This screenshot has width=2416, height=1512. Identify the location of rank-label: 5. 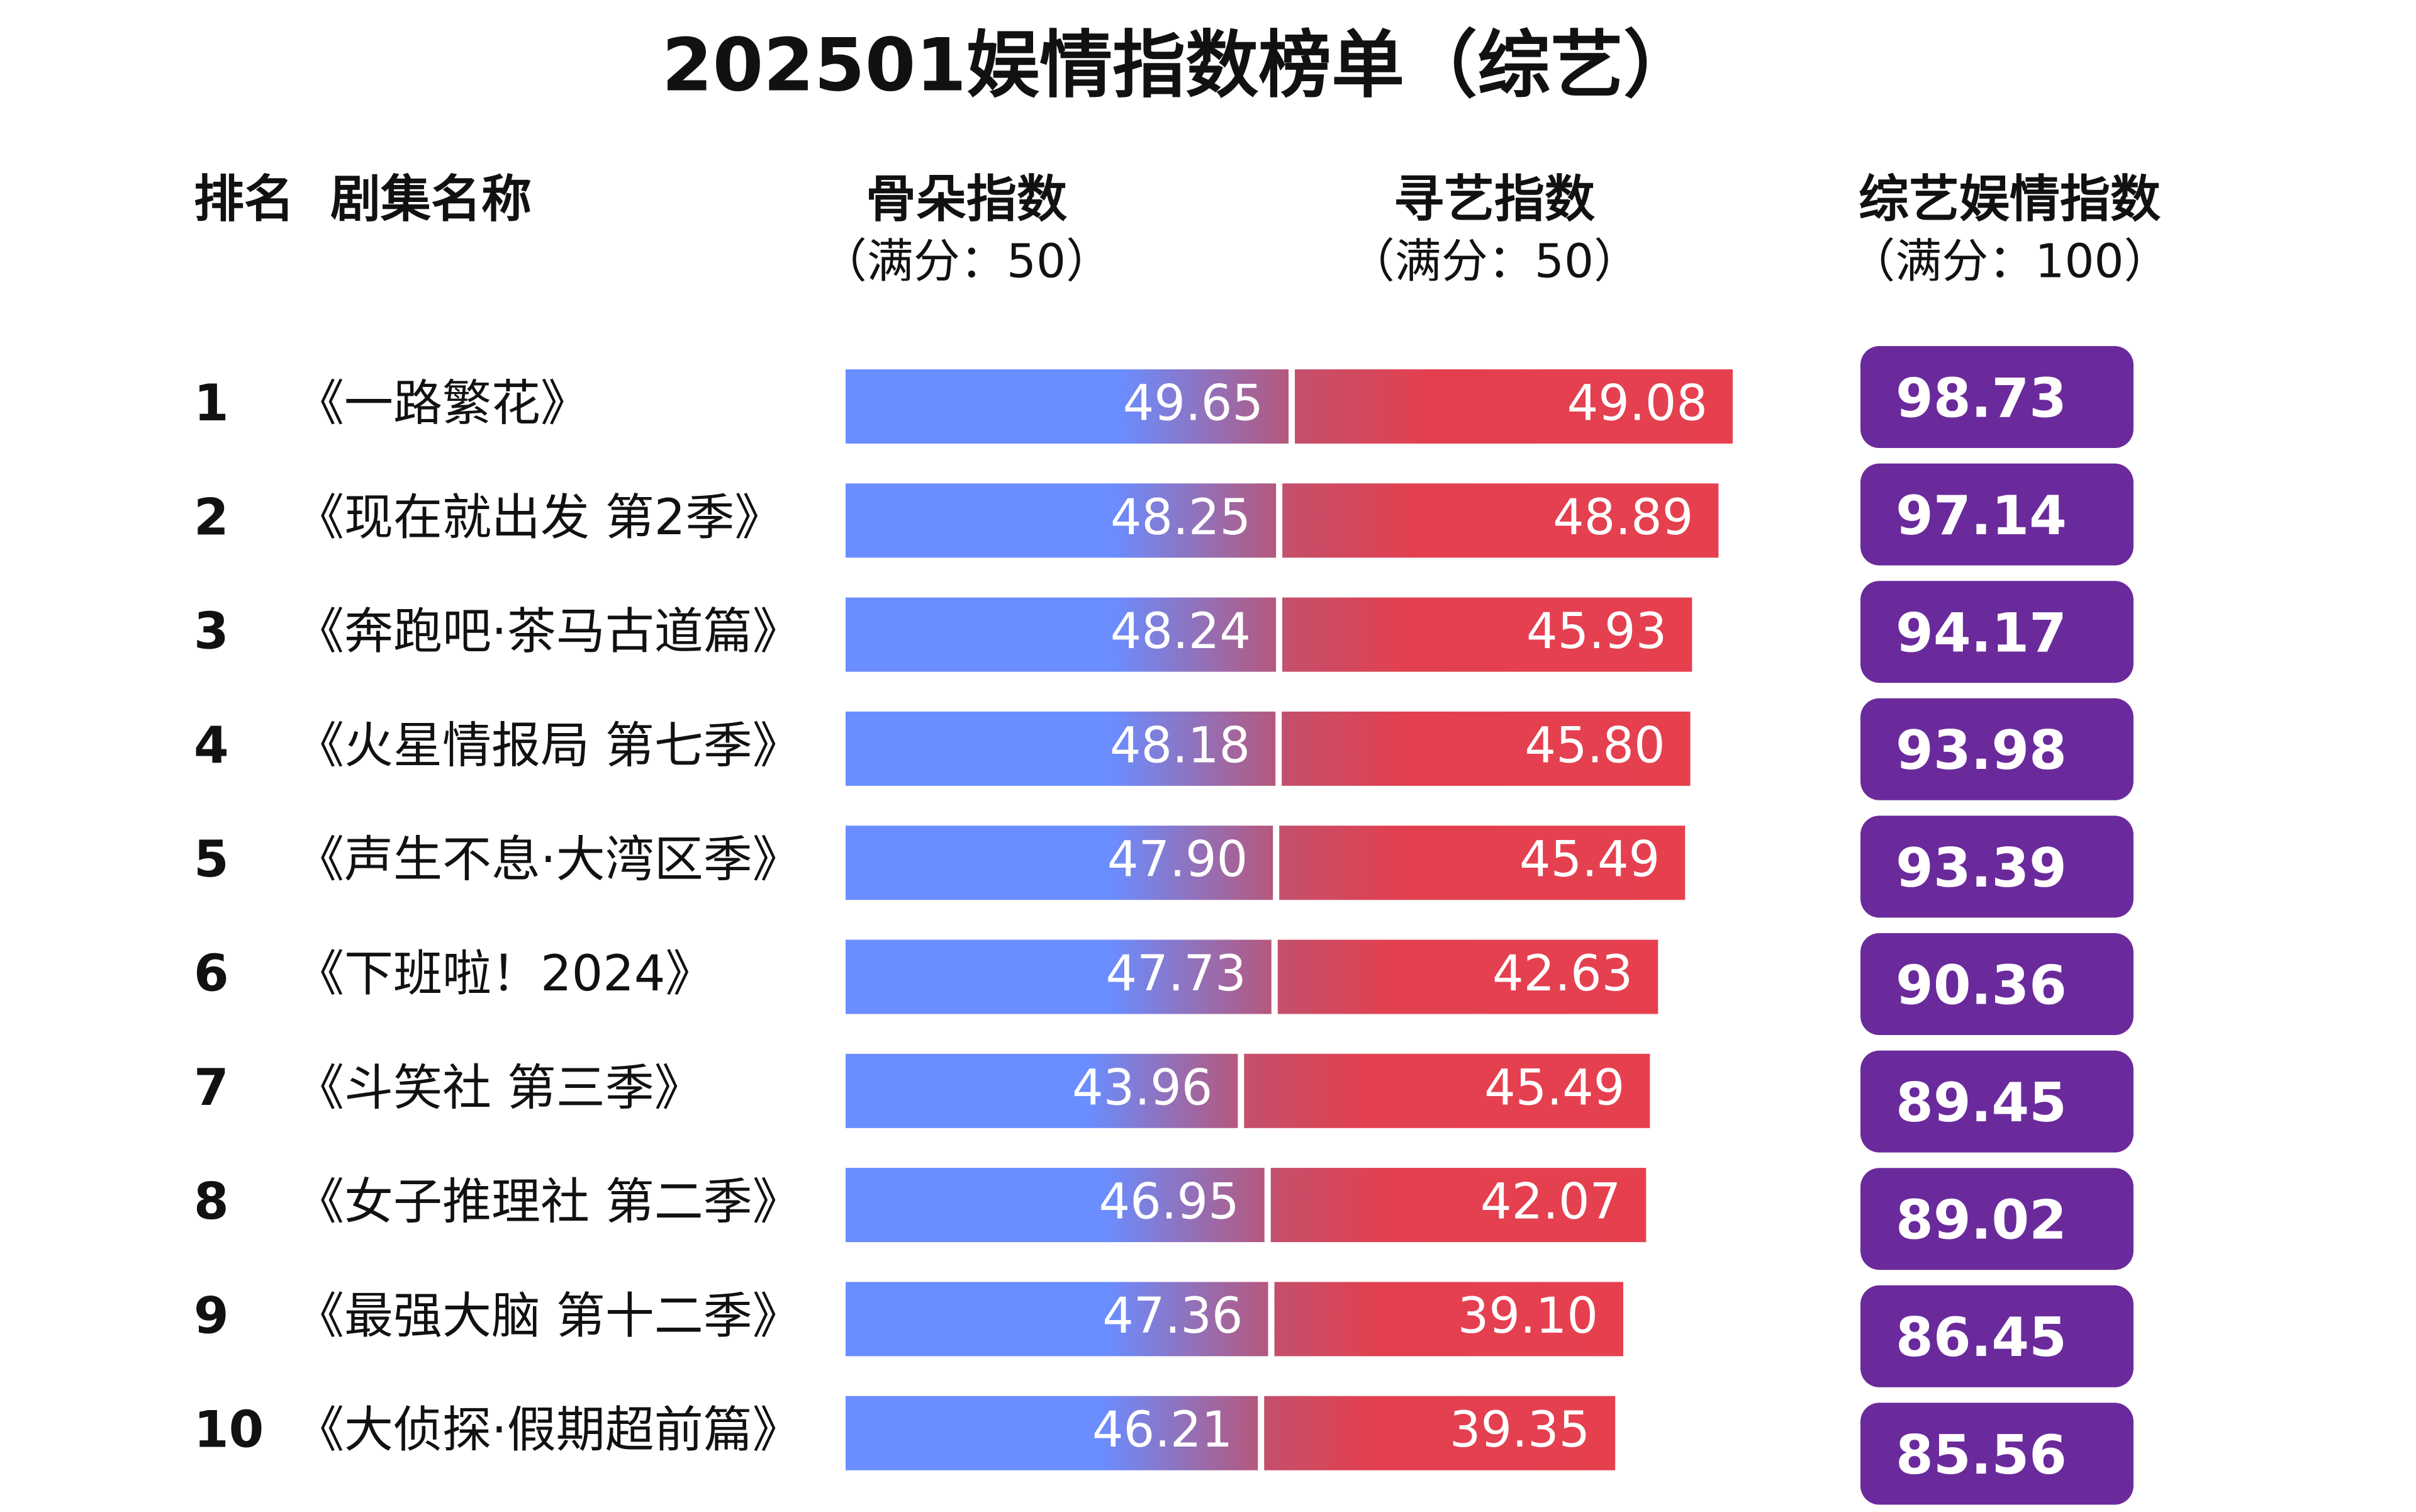
(211, 859).